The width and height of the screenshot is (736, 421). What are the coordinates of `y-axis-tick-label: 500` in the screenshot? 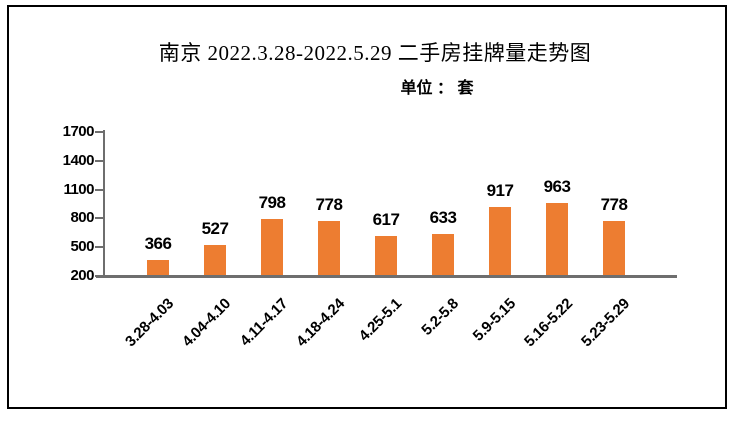 It's located at (82, 247).